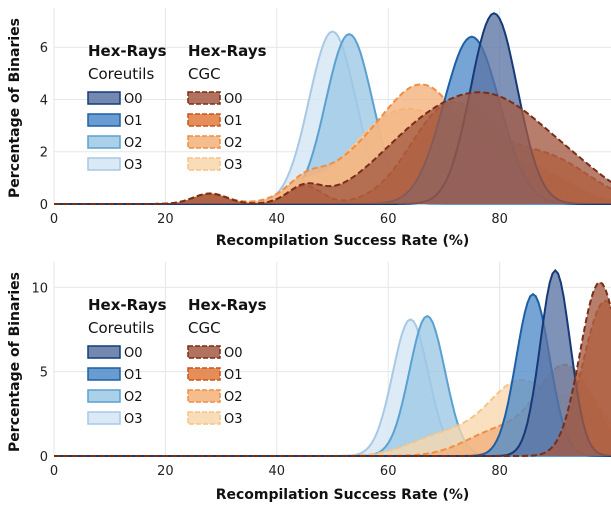  Describe the element at coordinates (44, 100) in the screenshot. I see `y-tick-label: 4` at that location.